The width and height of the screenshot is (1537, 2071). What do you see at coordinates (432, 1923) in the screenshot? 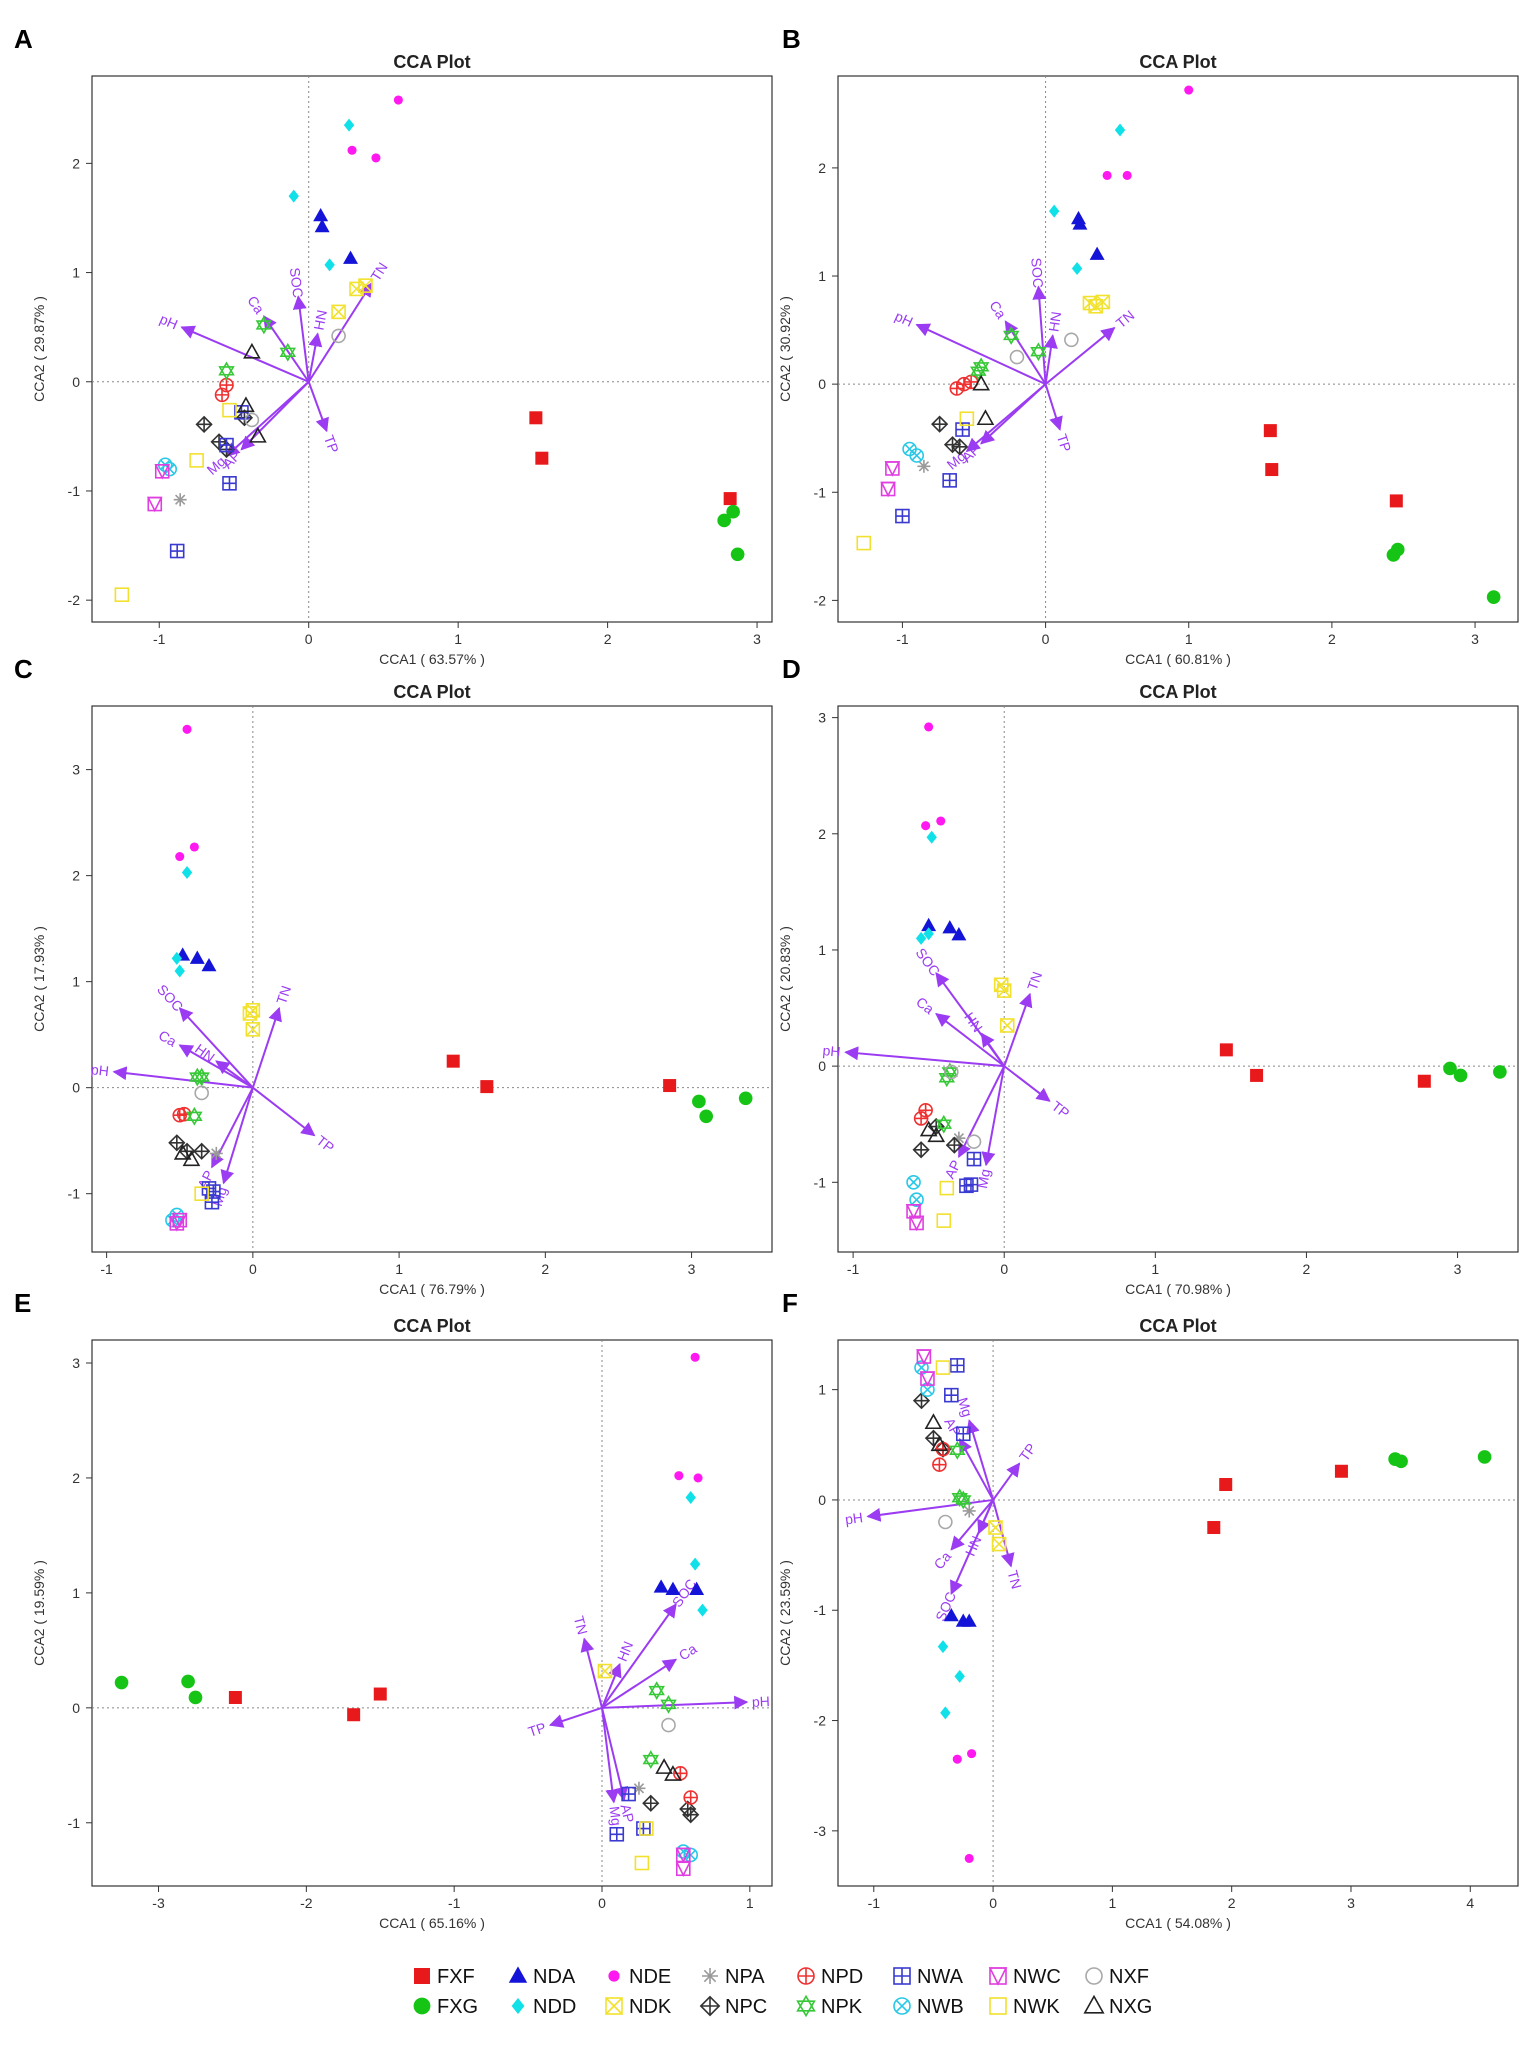
I see `x-axis-label: CCA1 ( 65.16% )` at bounding box center [432, 1923].